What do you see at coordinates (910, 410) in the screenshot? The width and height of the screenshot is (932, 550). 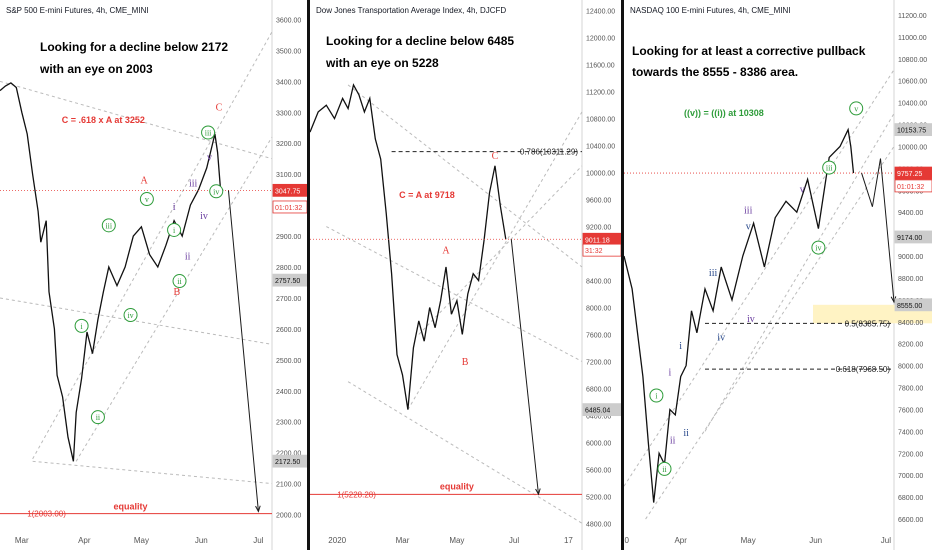 I see `y-tick-label: 7600.00` at bounding box center [910, 410].